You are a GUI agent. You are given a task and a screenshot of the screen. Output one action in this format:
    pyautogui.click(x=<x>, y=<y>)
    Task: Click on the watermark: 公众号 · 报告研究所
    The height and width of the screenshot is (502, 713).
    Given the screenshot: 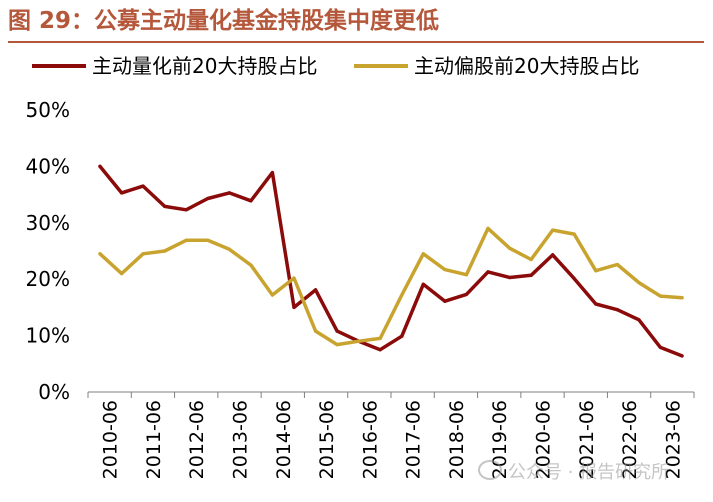 What is the action you would take?
    pyautogui.click(x=573, y=471)
    